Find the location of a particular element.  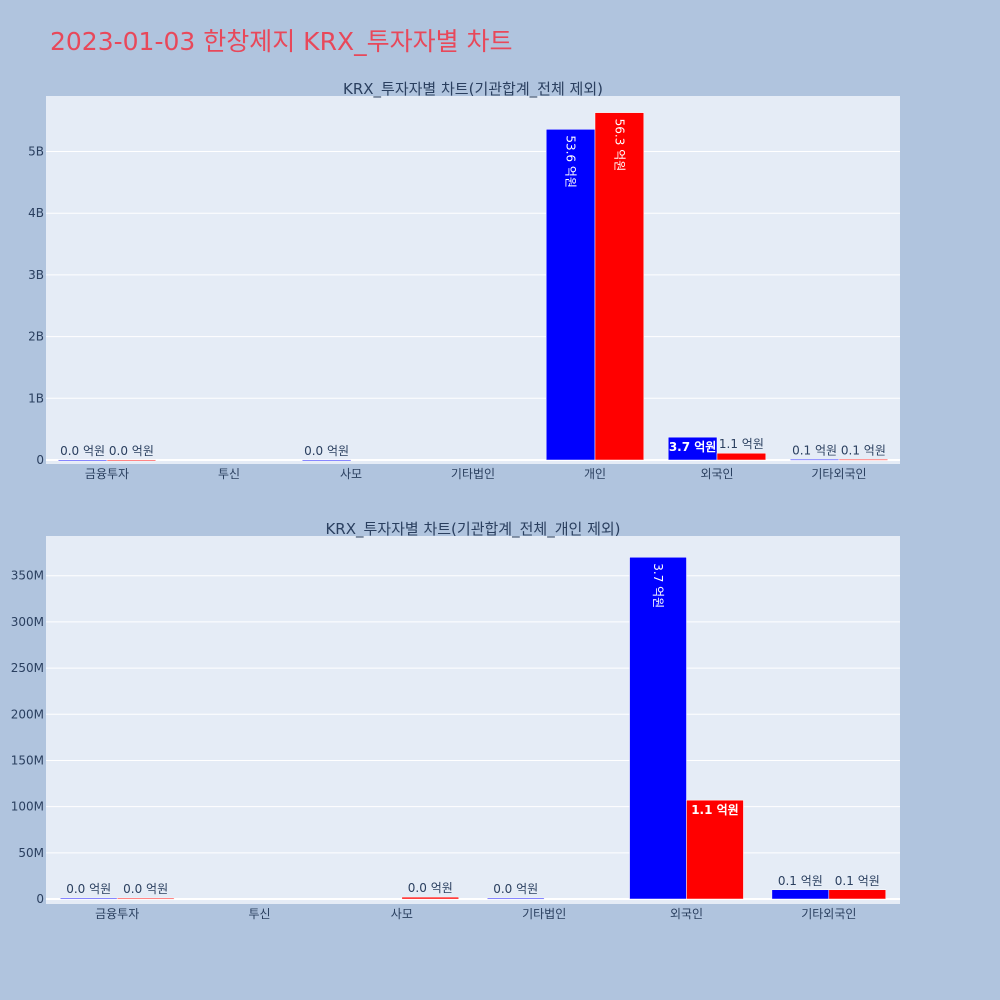

y-tick-label: 5B is located at coordinates (36, 152).